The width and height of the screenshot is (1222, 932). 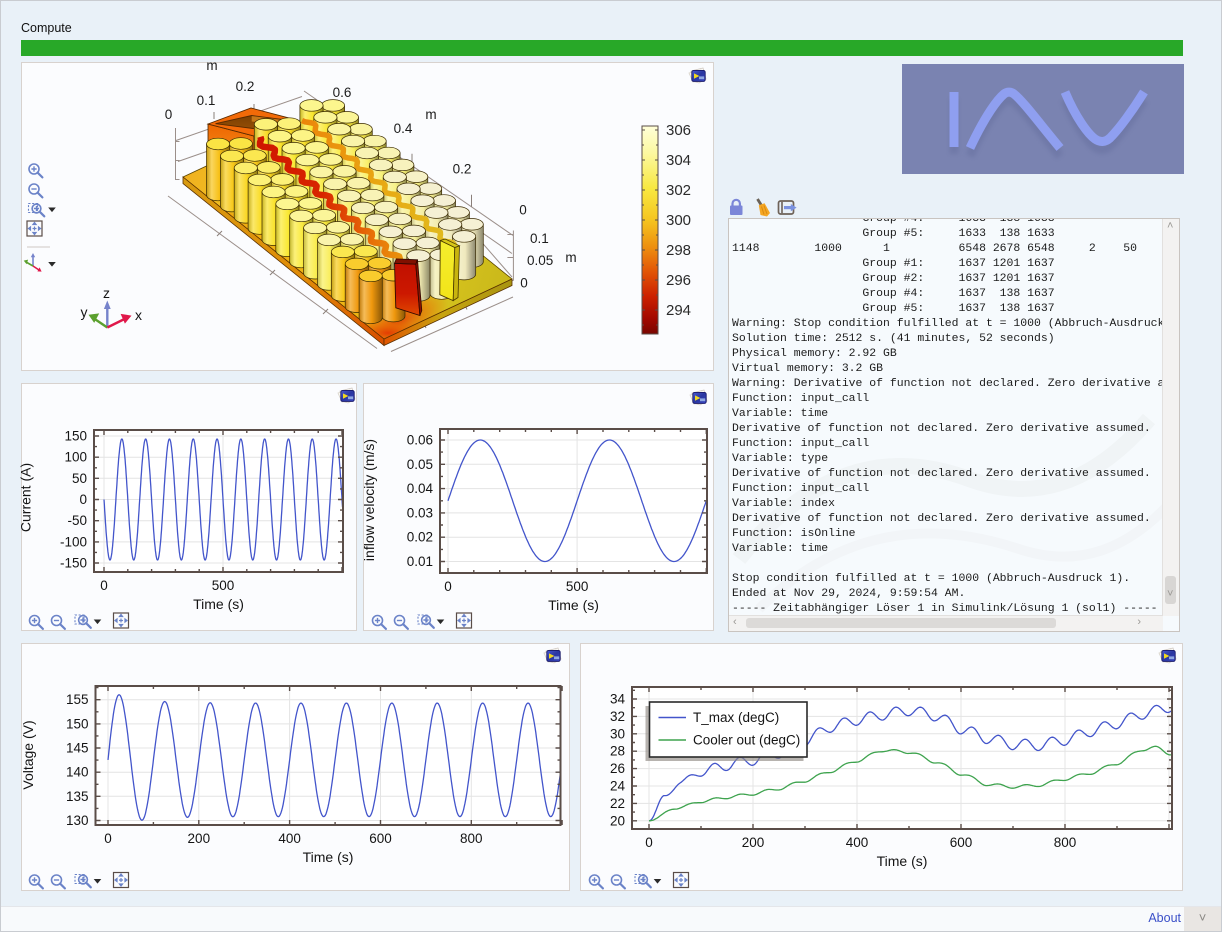 What do you see at coordinates (77, 748) in the screenshot?
I see `svg-text: 145` at bounding box center [77, 748].